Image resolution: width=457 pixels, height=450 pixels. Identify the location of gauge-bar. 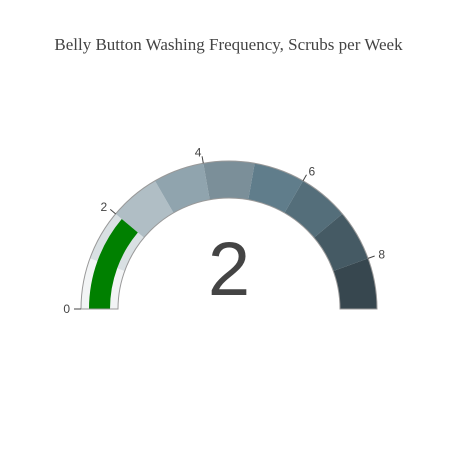
(113, 264).